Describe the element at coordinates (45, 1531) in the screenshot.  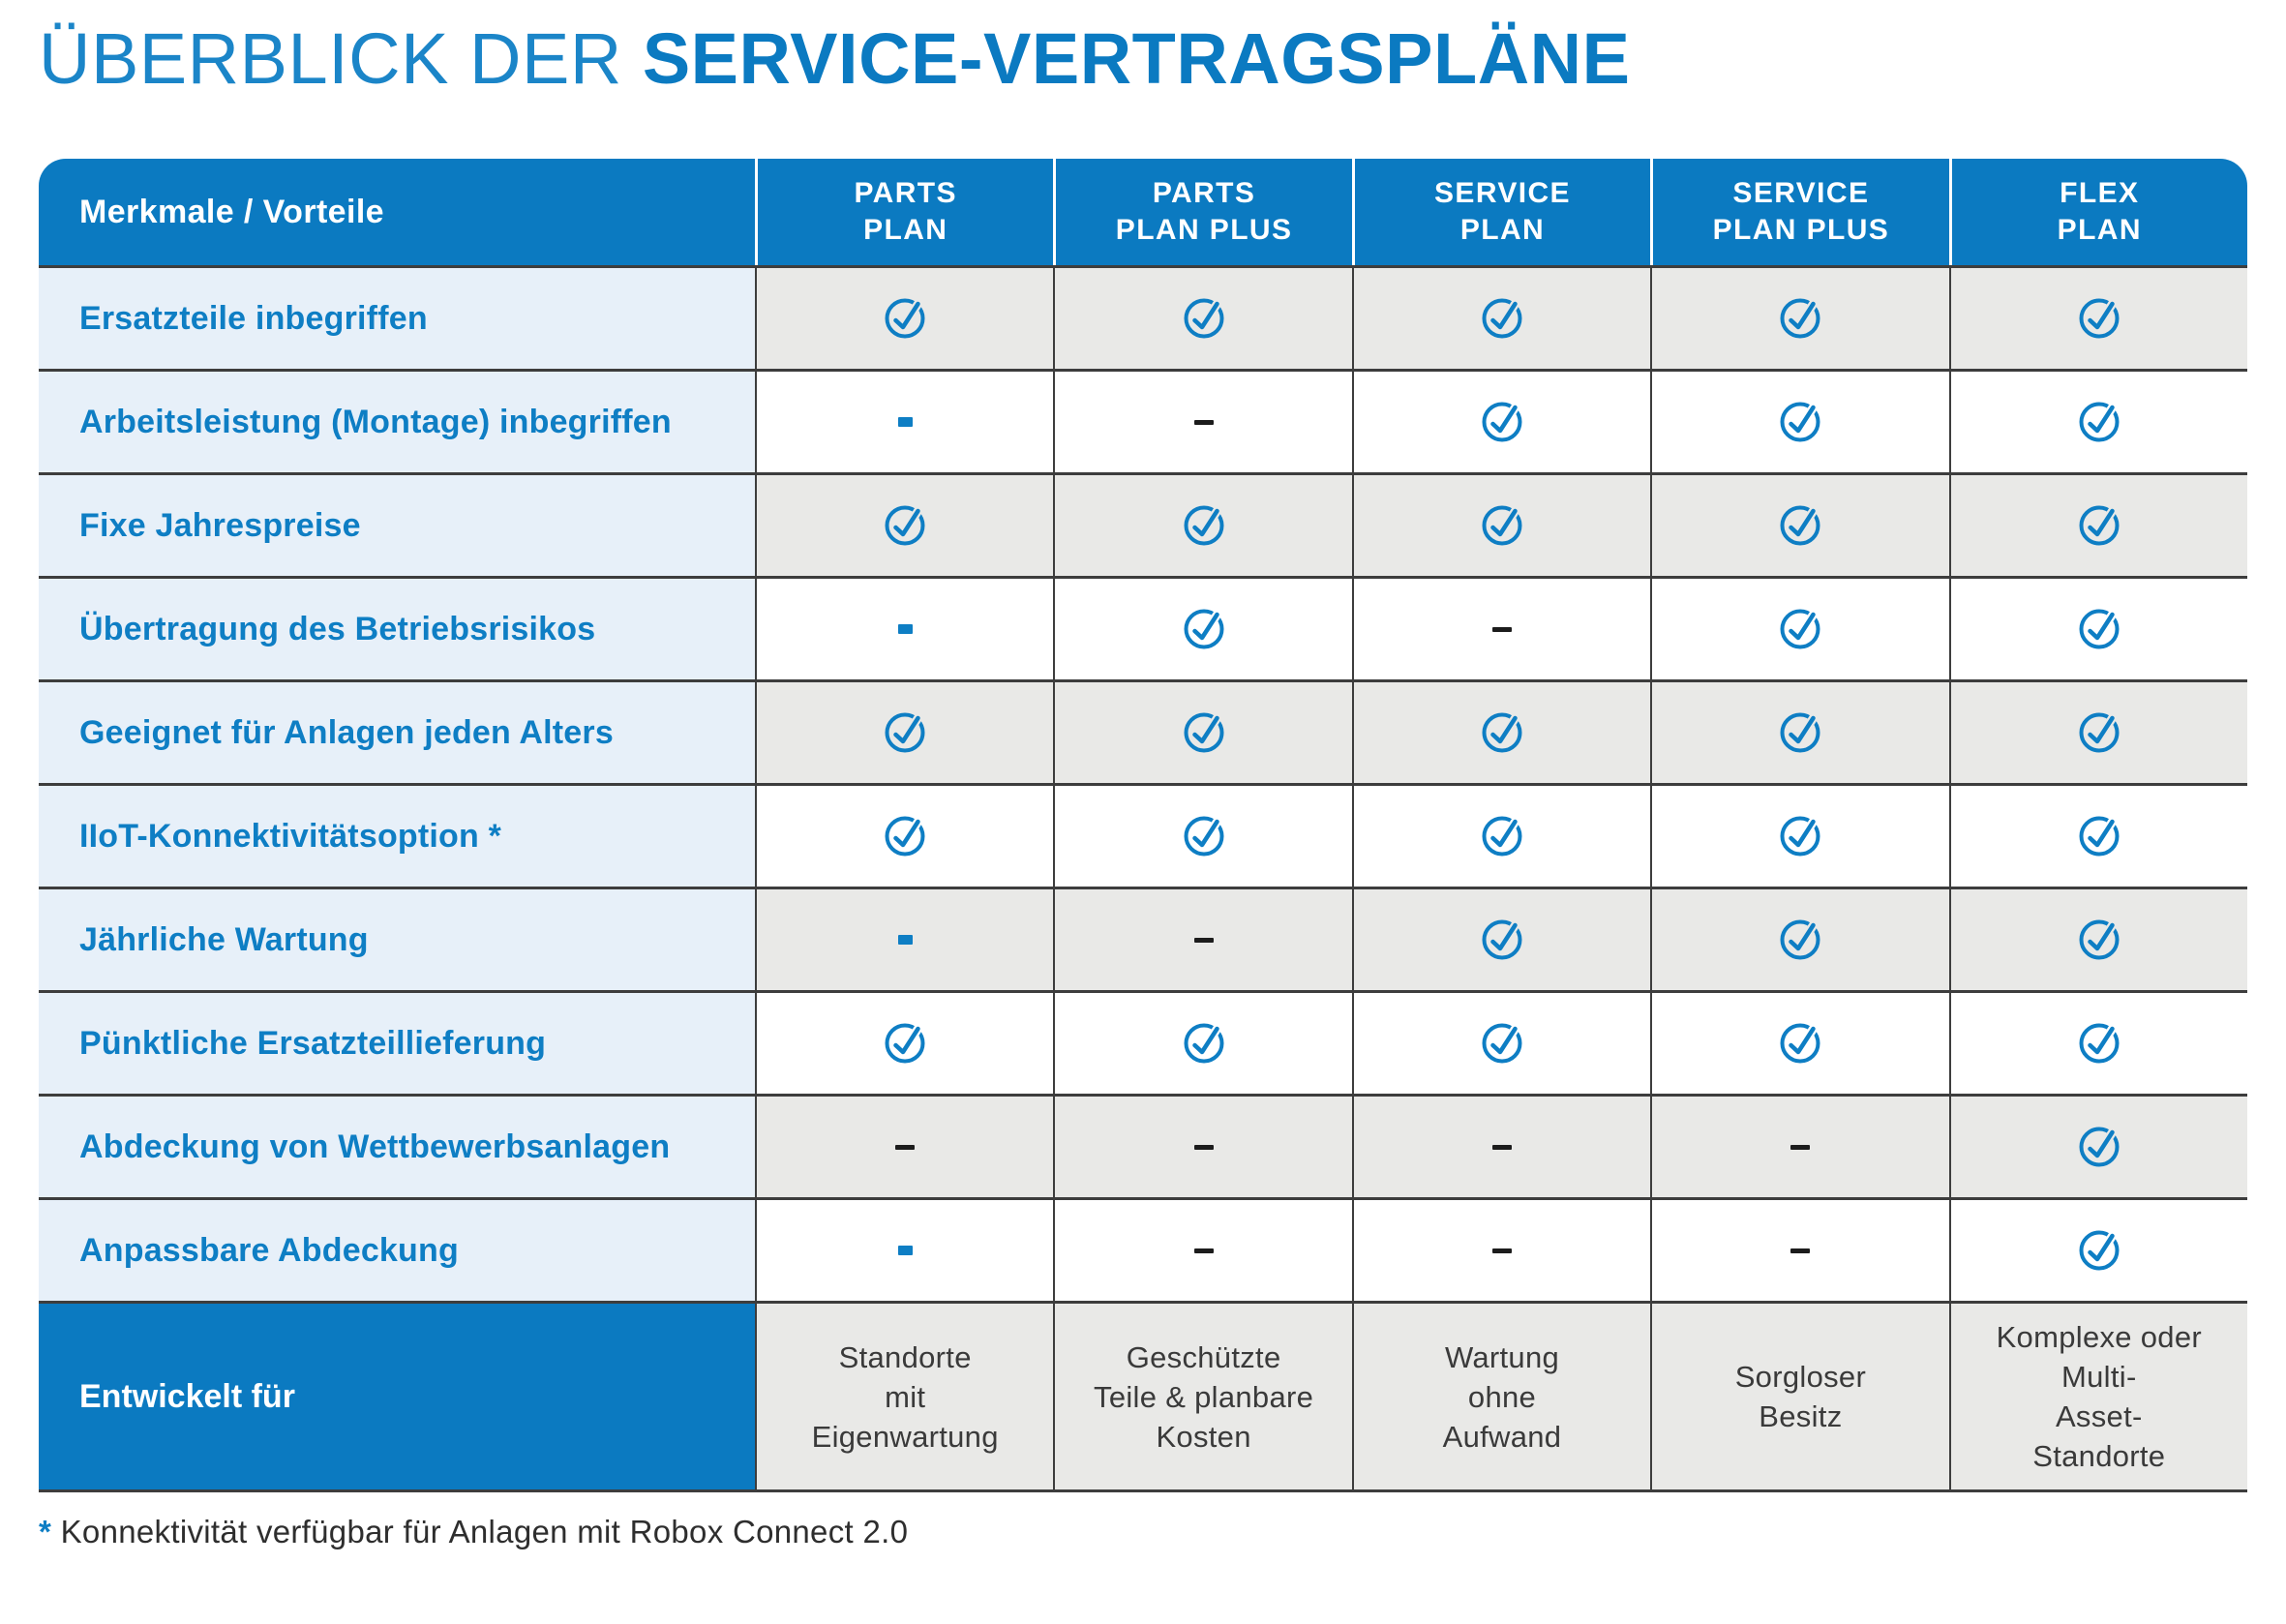
I see `footnote-asterisk: *` at that location.